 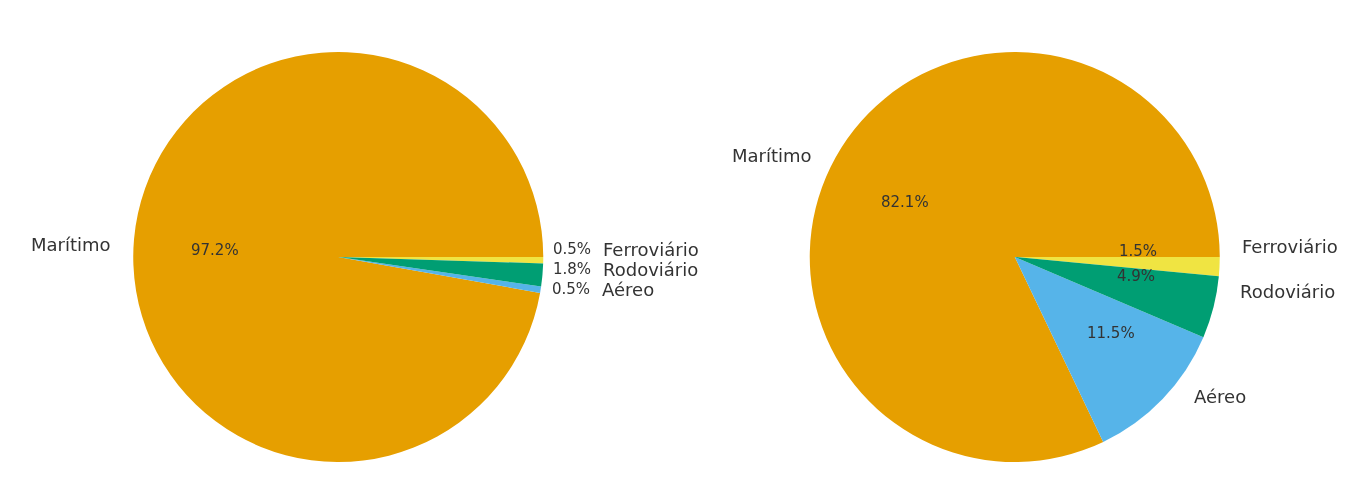 What do you see at coordinates (905, 202) in the screenshot?
I see `data-label: 82.1%` at bounding box center [905, 202].